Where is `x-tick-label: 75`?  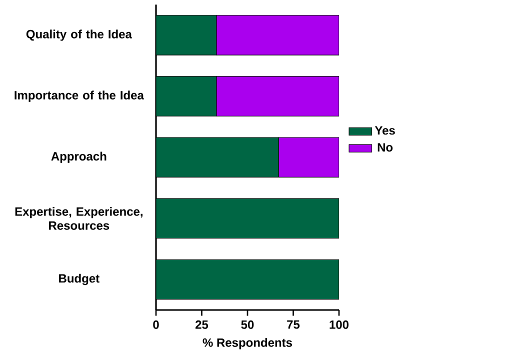
x-tick-label: 75 is located at coordinates (293, 324).